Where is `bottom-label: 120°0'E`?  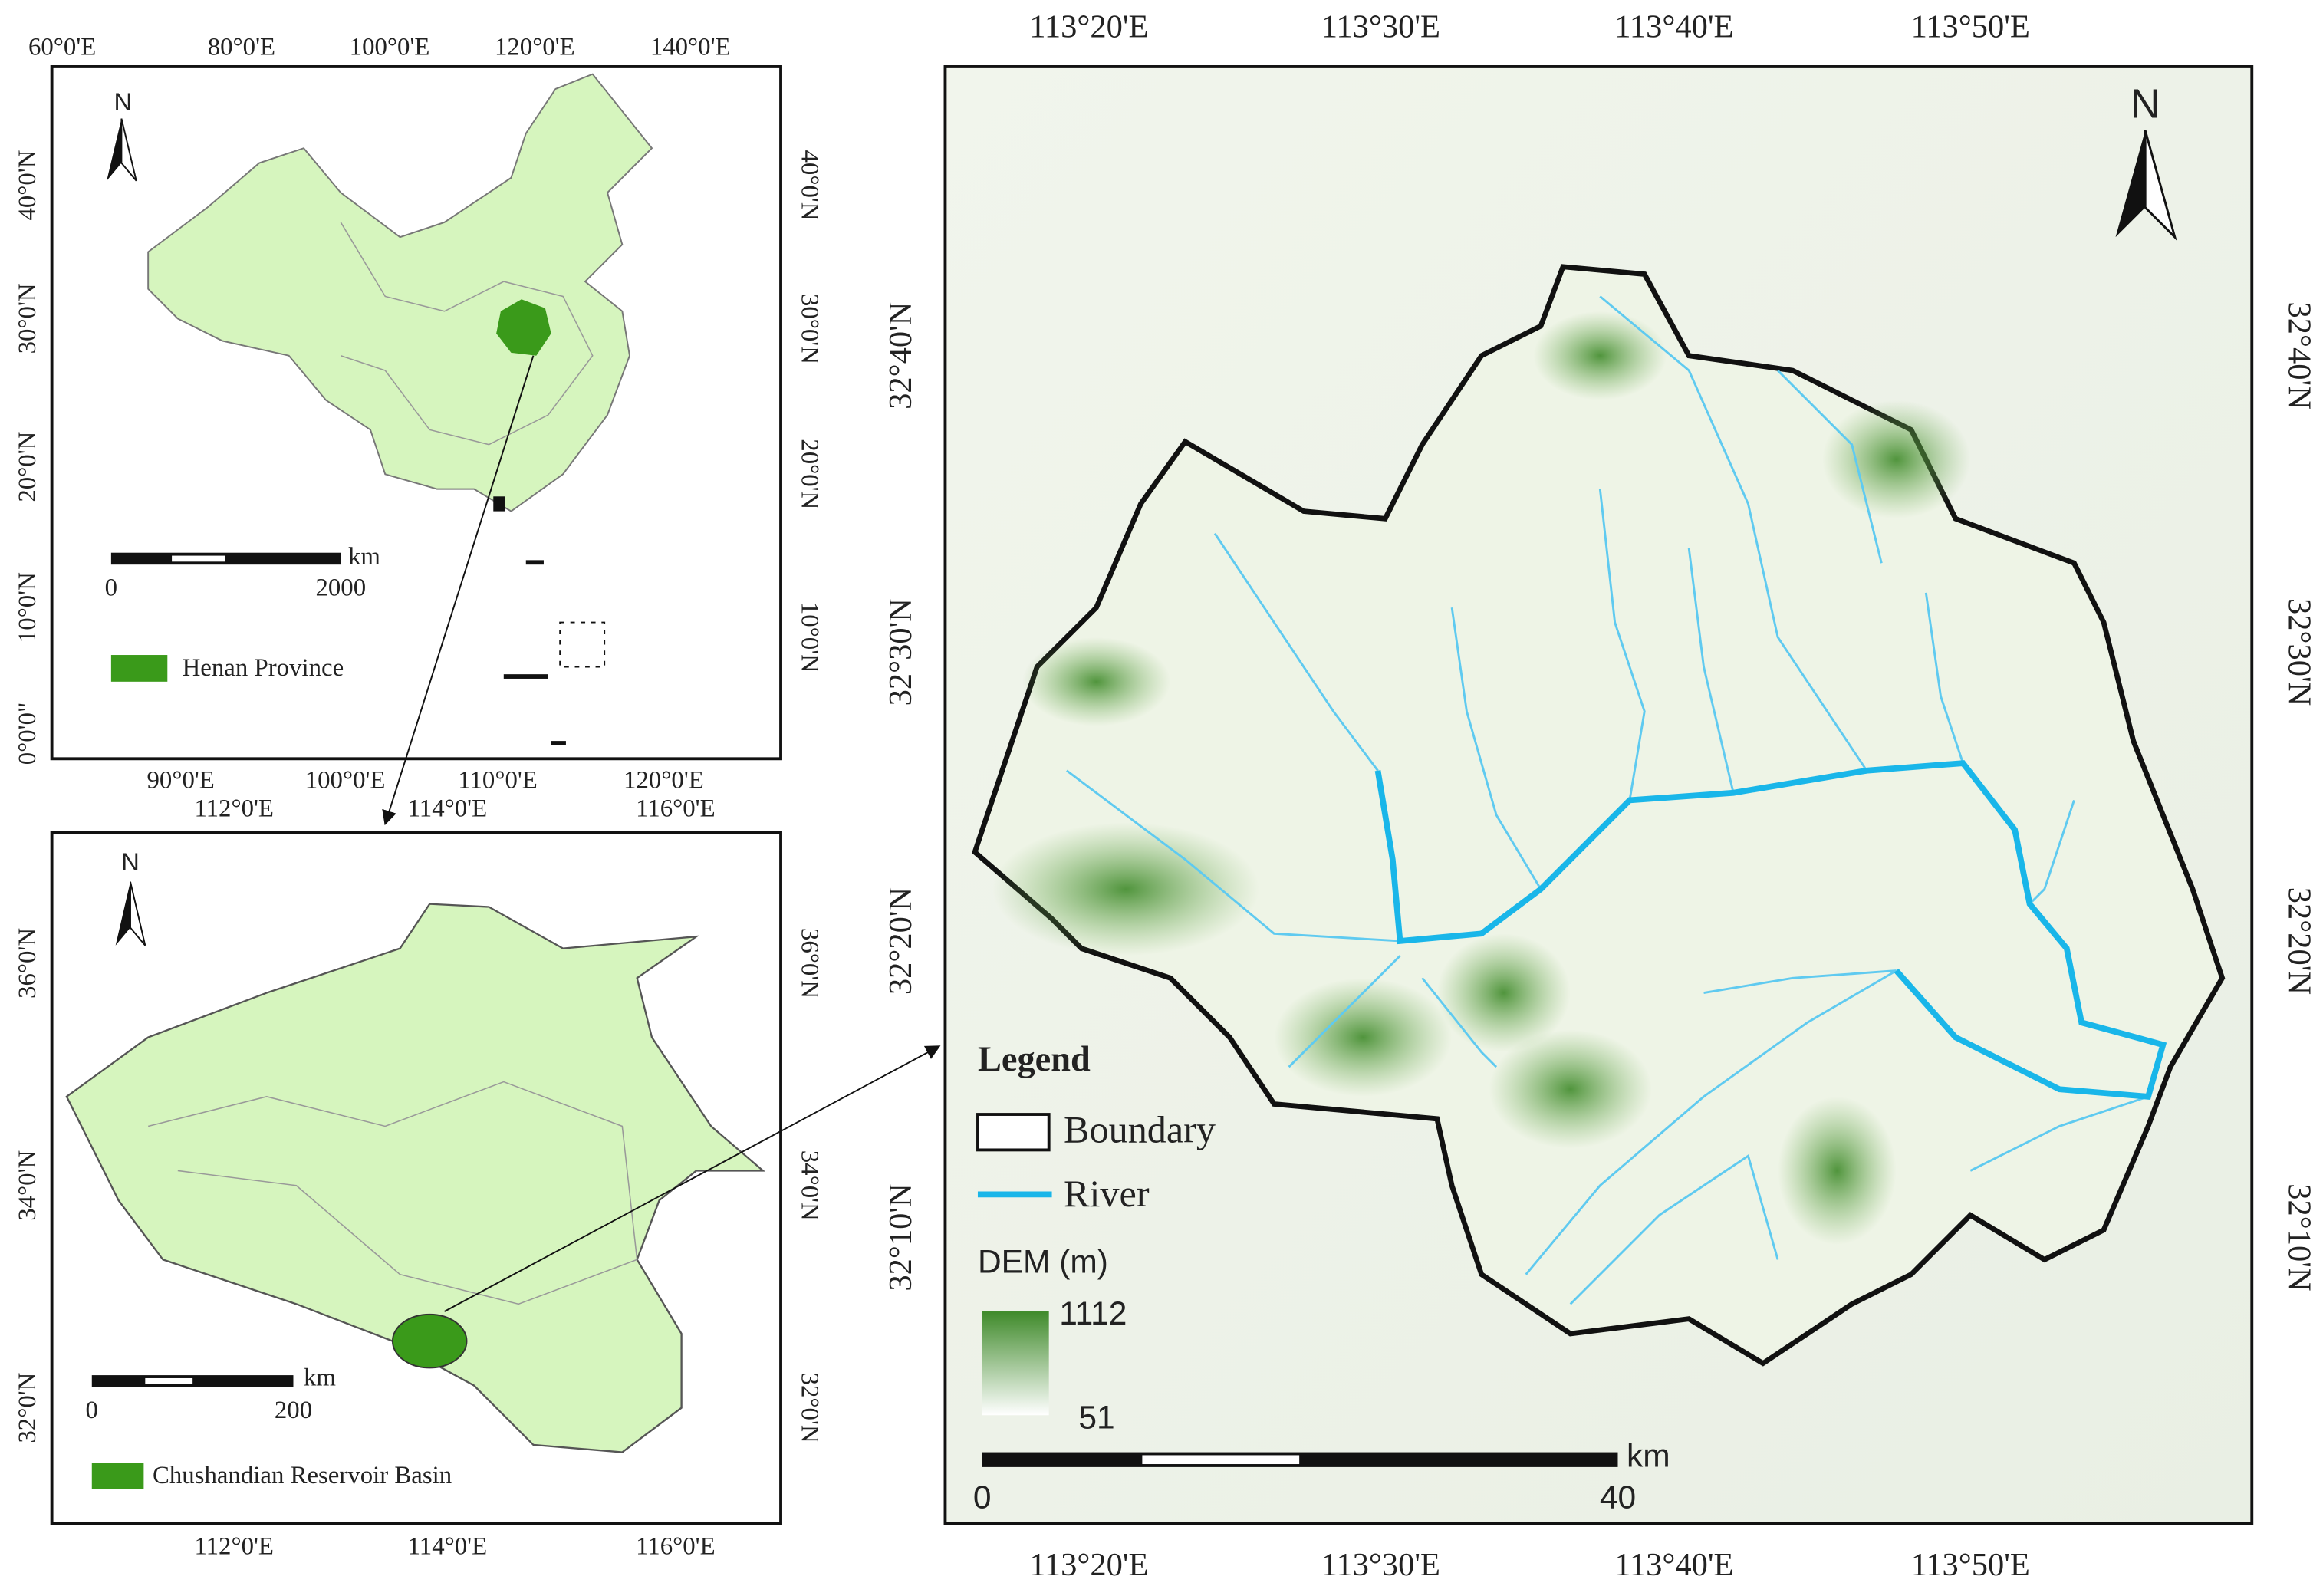
bottom-label: 120°0'E is located at coordinates (664, 781).